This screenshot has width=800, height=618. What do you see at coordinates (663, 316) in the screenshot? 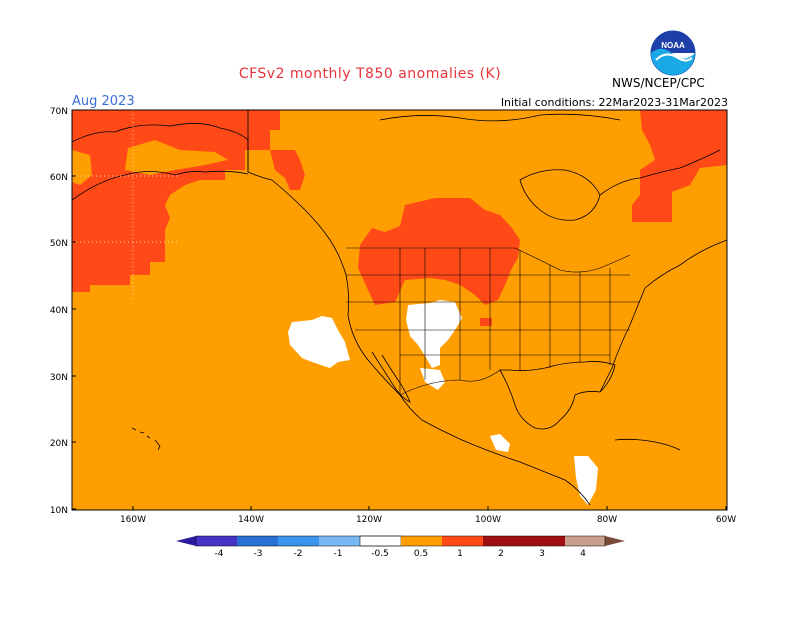
I see `coast-atlantic` at bounding box center [663, 316].